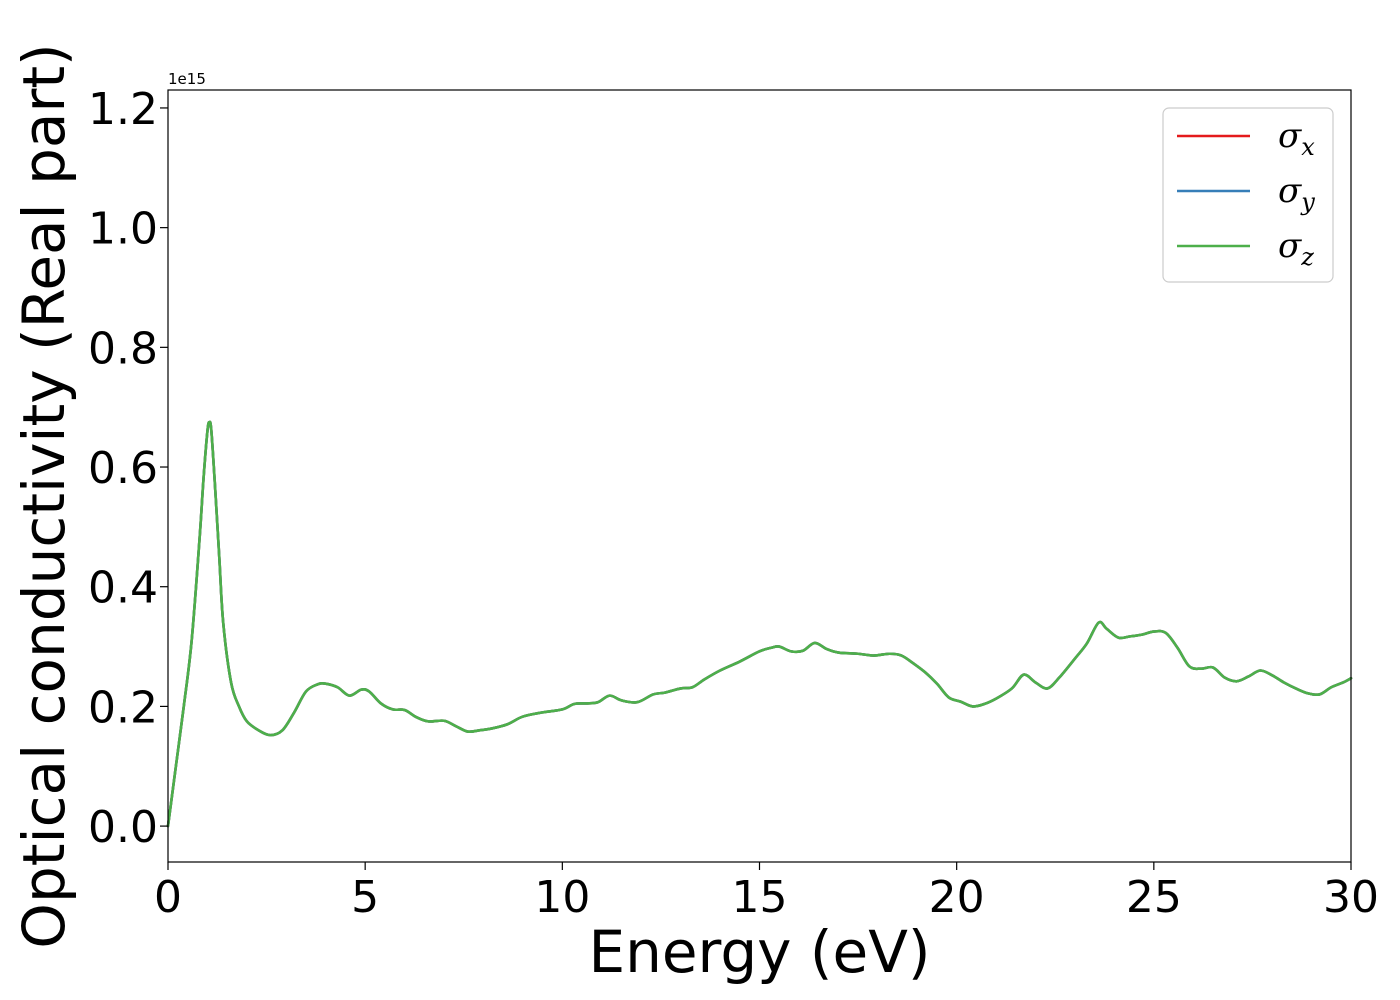 This screenshot has width=1400, height=1000. What do you see at coordinates (187, 79) in the screenshot?
I see `y-axis-offset-label: 1e15` at bounding box center [187, 79].